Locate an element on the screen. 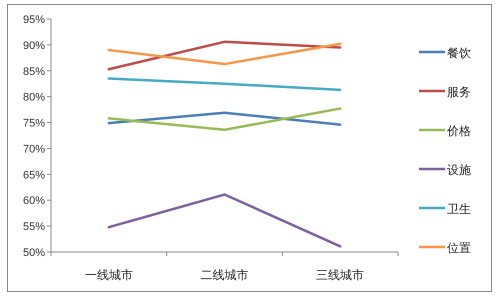 The height and width of the screenshot is (296, 499). x-tick-label: 二线城市 is located at coordinates (224, 275).